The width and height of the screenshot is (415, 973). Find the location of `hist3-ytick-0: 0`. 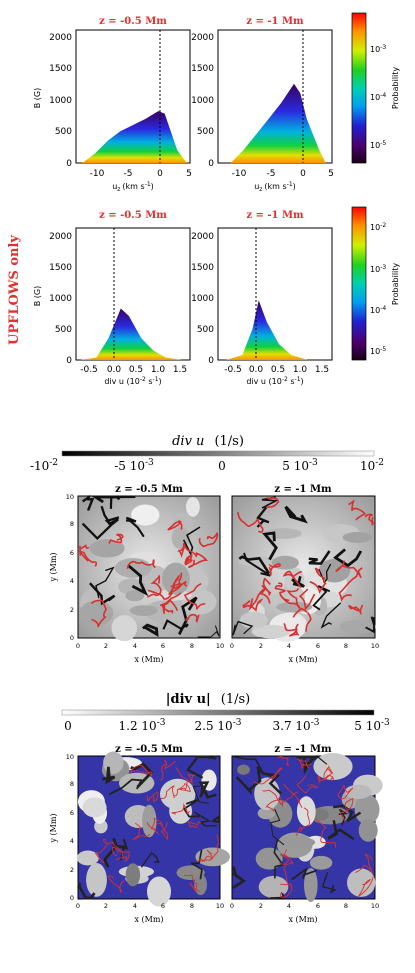

hist3-ytick-0: 0 is located at coordinates (69, 361).